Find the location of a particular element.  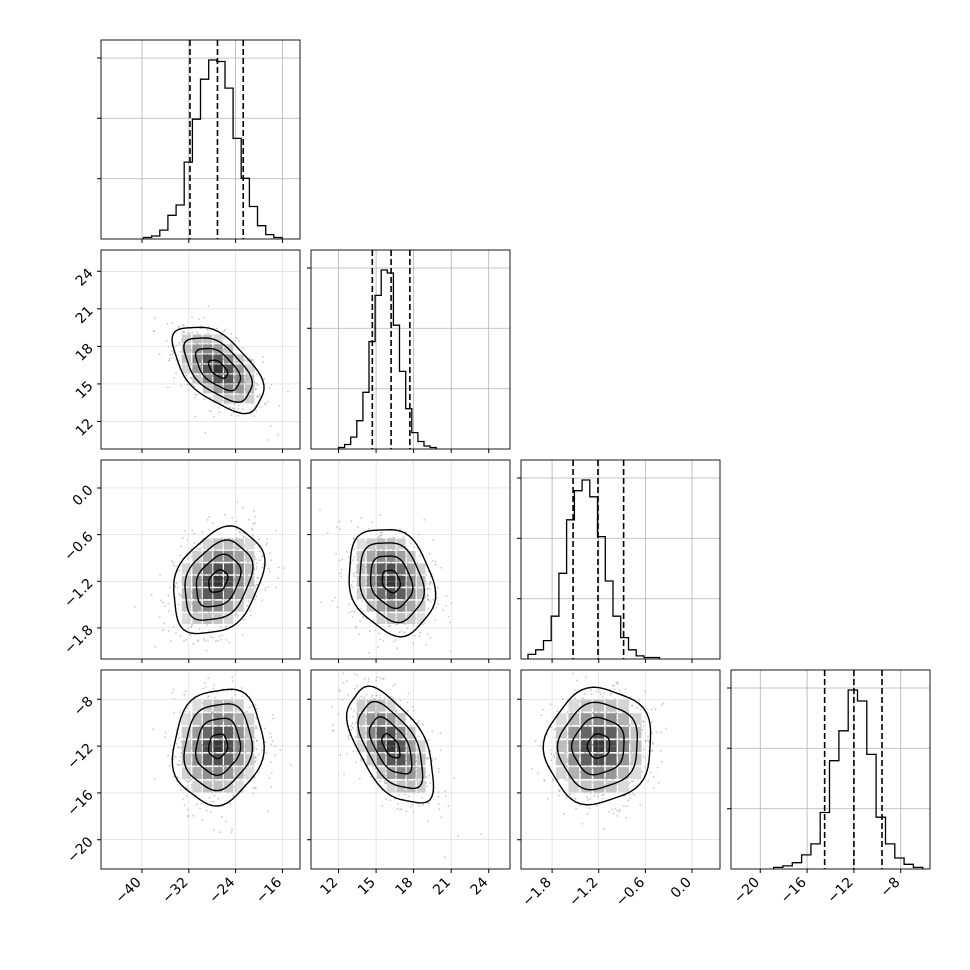

x-tick-label: −16 is located at coordinates (269, 890).